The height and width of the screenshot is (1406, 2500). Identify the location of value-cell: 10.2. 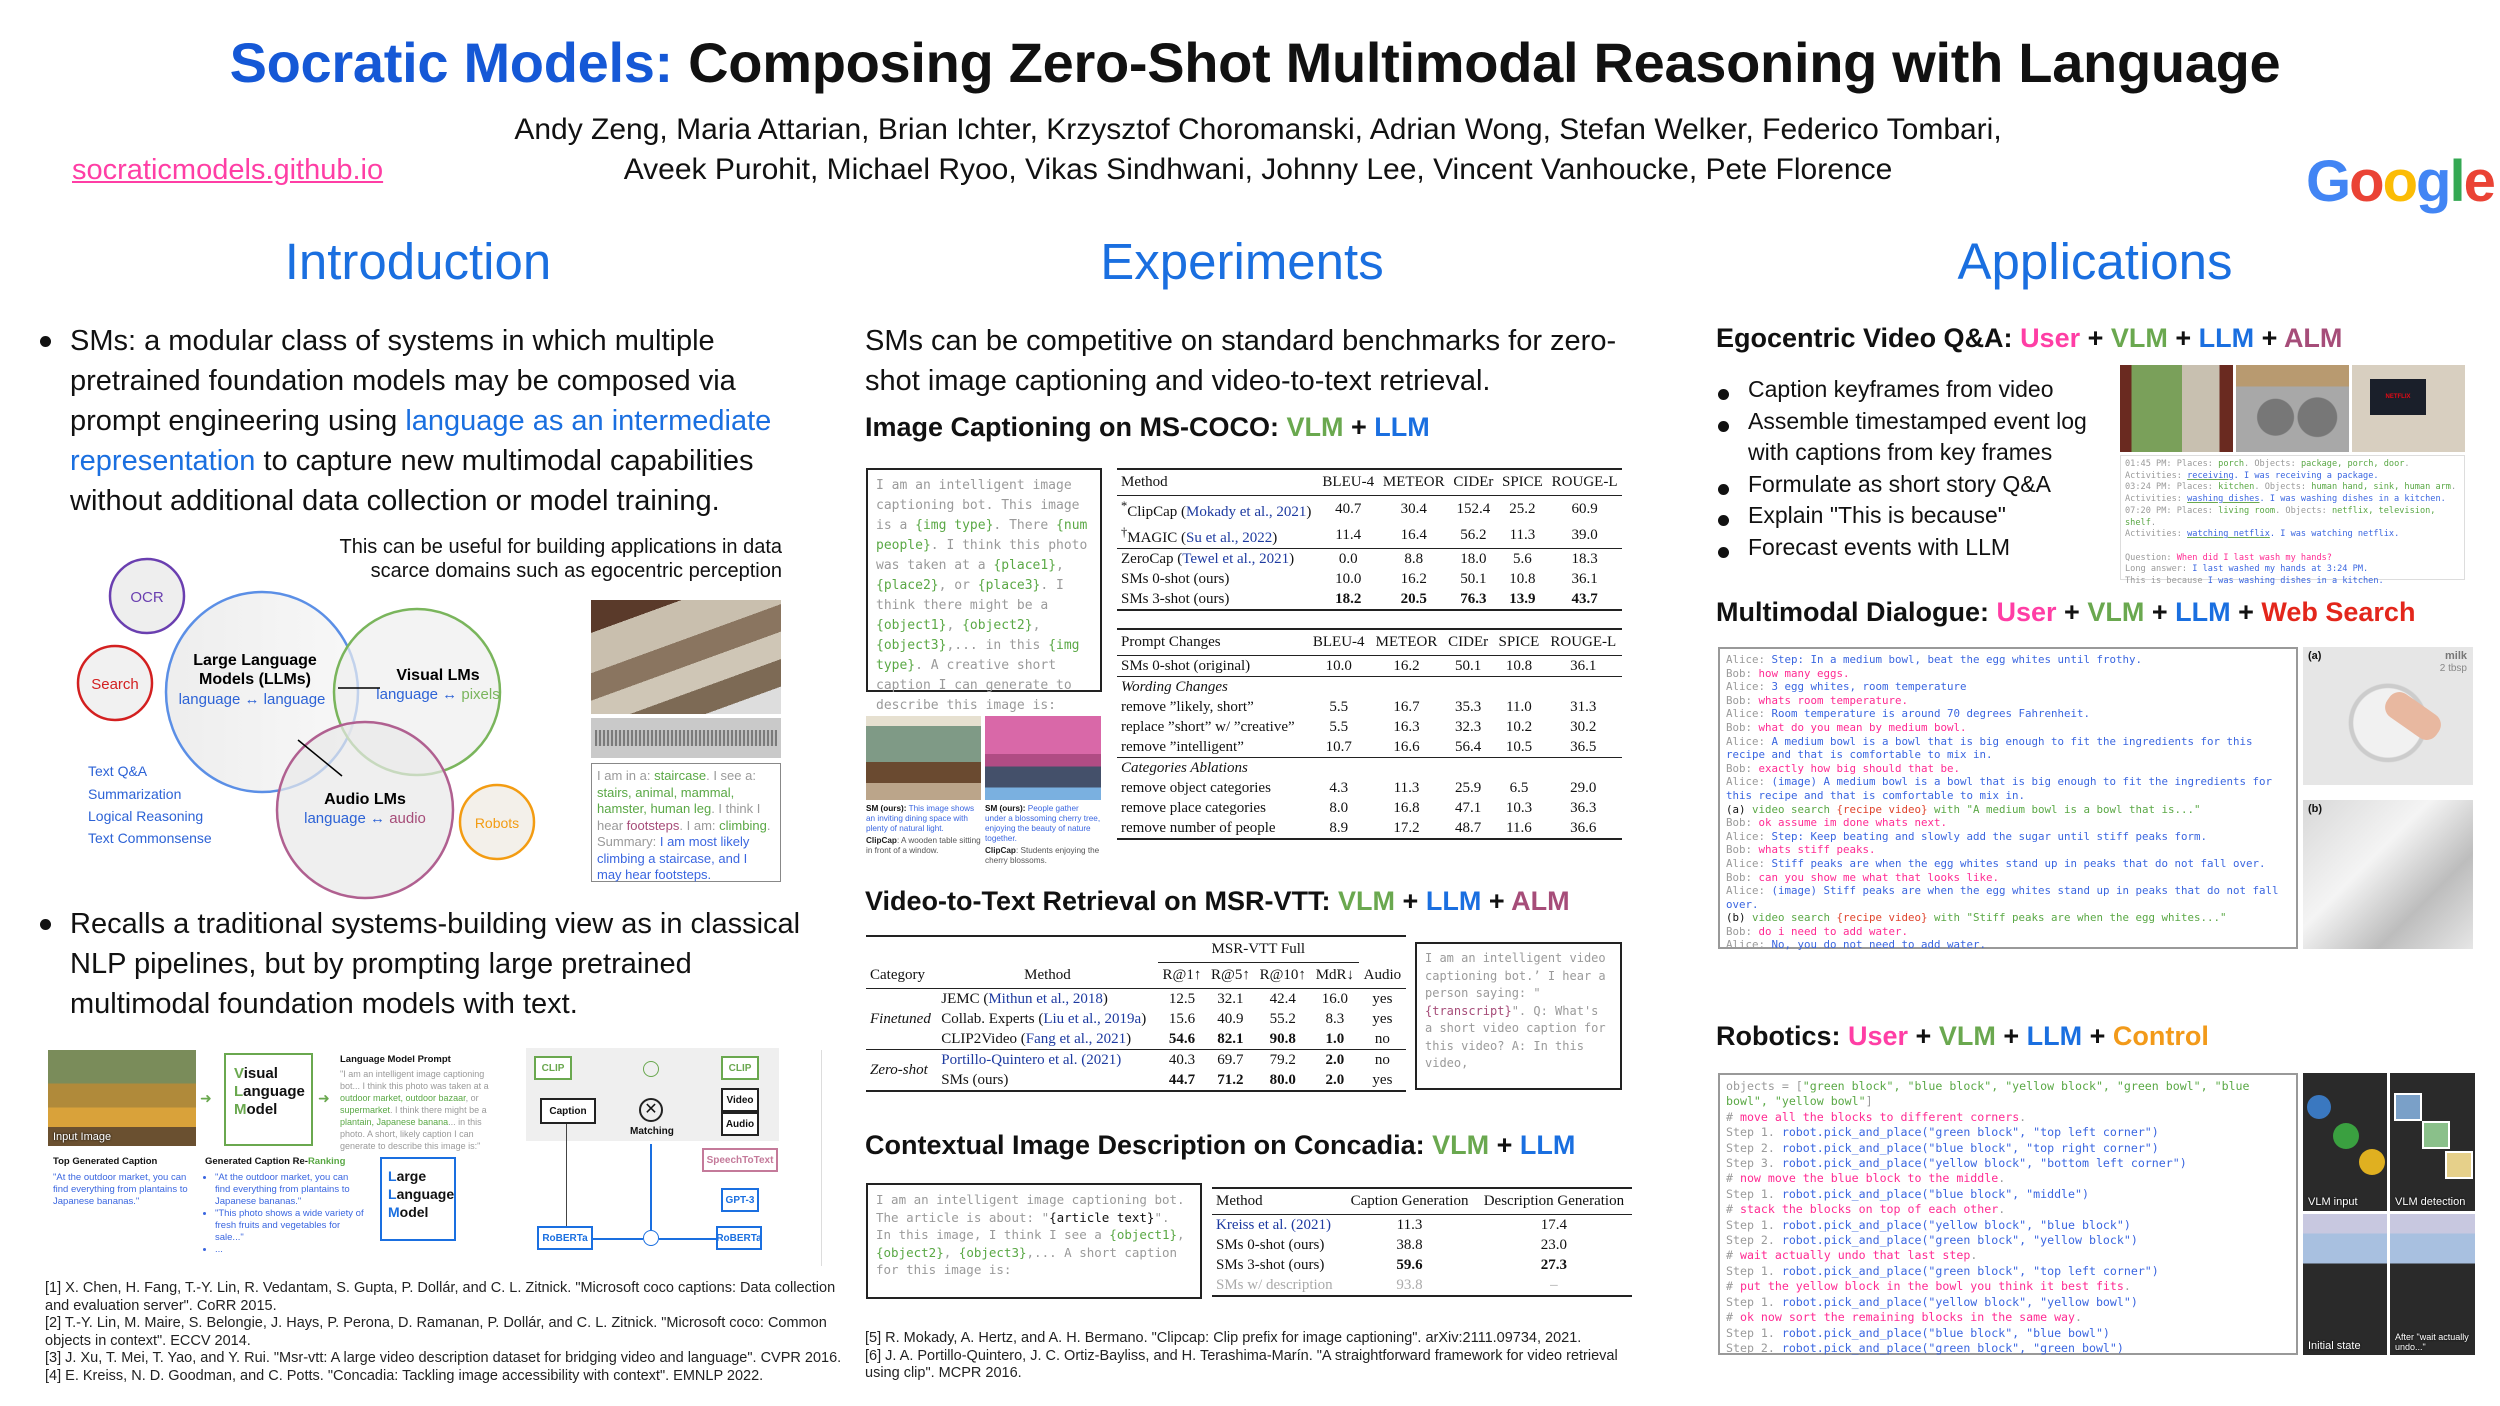
(1519, 727).